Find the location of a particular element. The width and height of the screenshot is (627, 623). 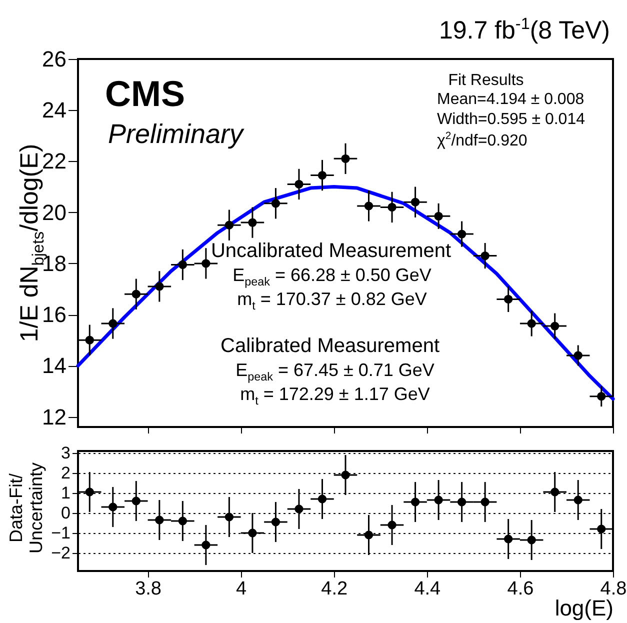

annotation: Preliminary is located at coordinates (176, 134).